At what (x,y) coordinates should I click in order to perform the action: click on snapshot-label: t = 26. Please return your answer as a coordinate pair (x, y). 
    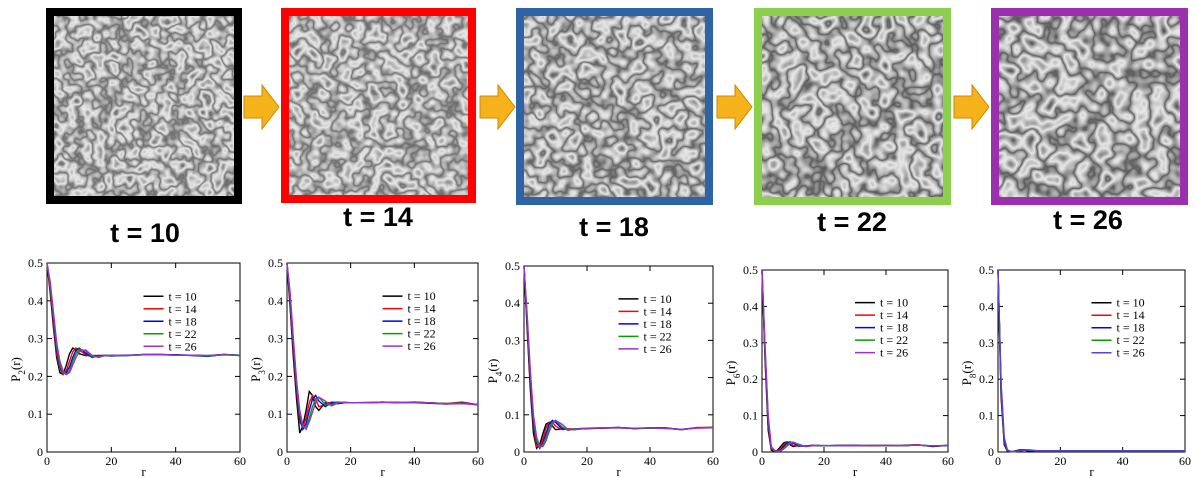
    Looking at the image, I should click on (1088, 220).